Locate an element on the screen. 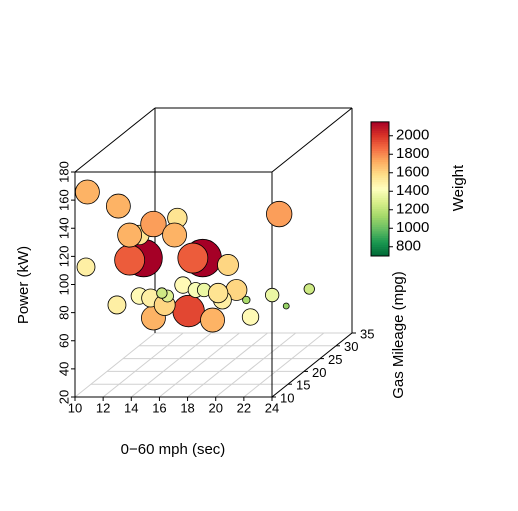  x-tick-label: 18 is located at coordinates (187, 407).